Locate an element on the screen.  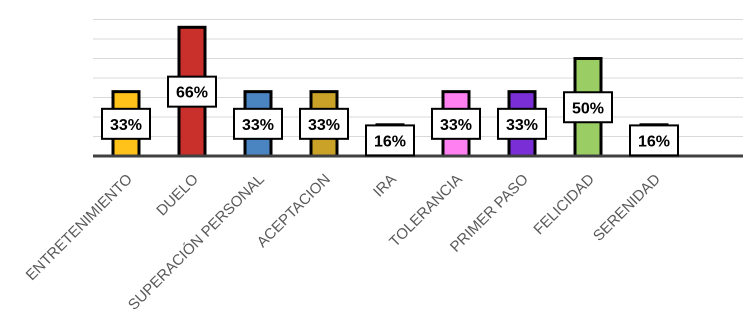
data-label: 66% is located at coordinates (192, 91).